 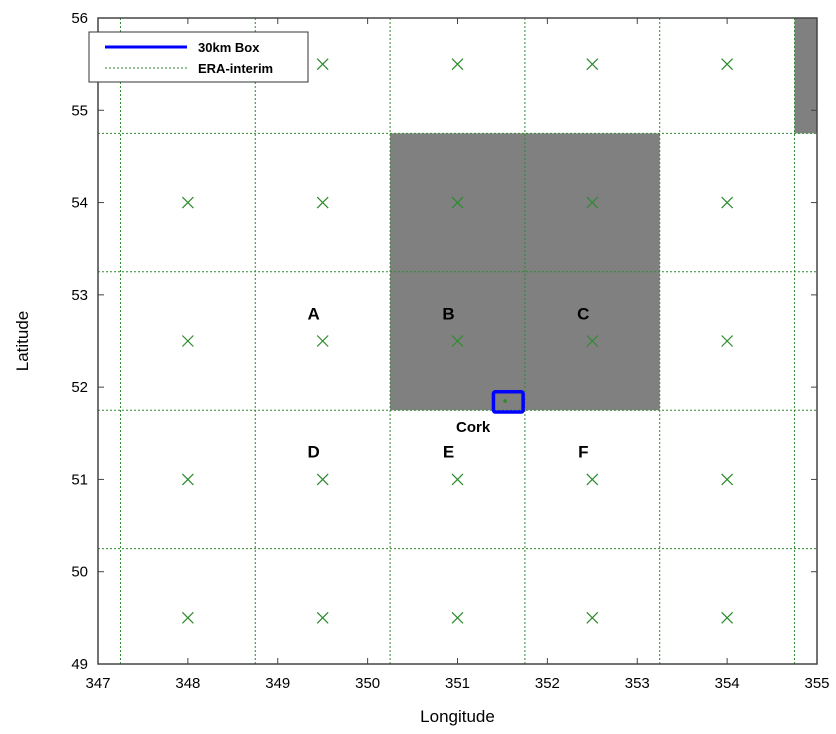 I want to click on cell-labels-layer: A B C D E F, so click(x=449, y=382).